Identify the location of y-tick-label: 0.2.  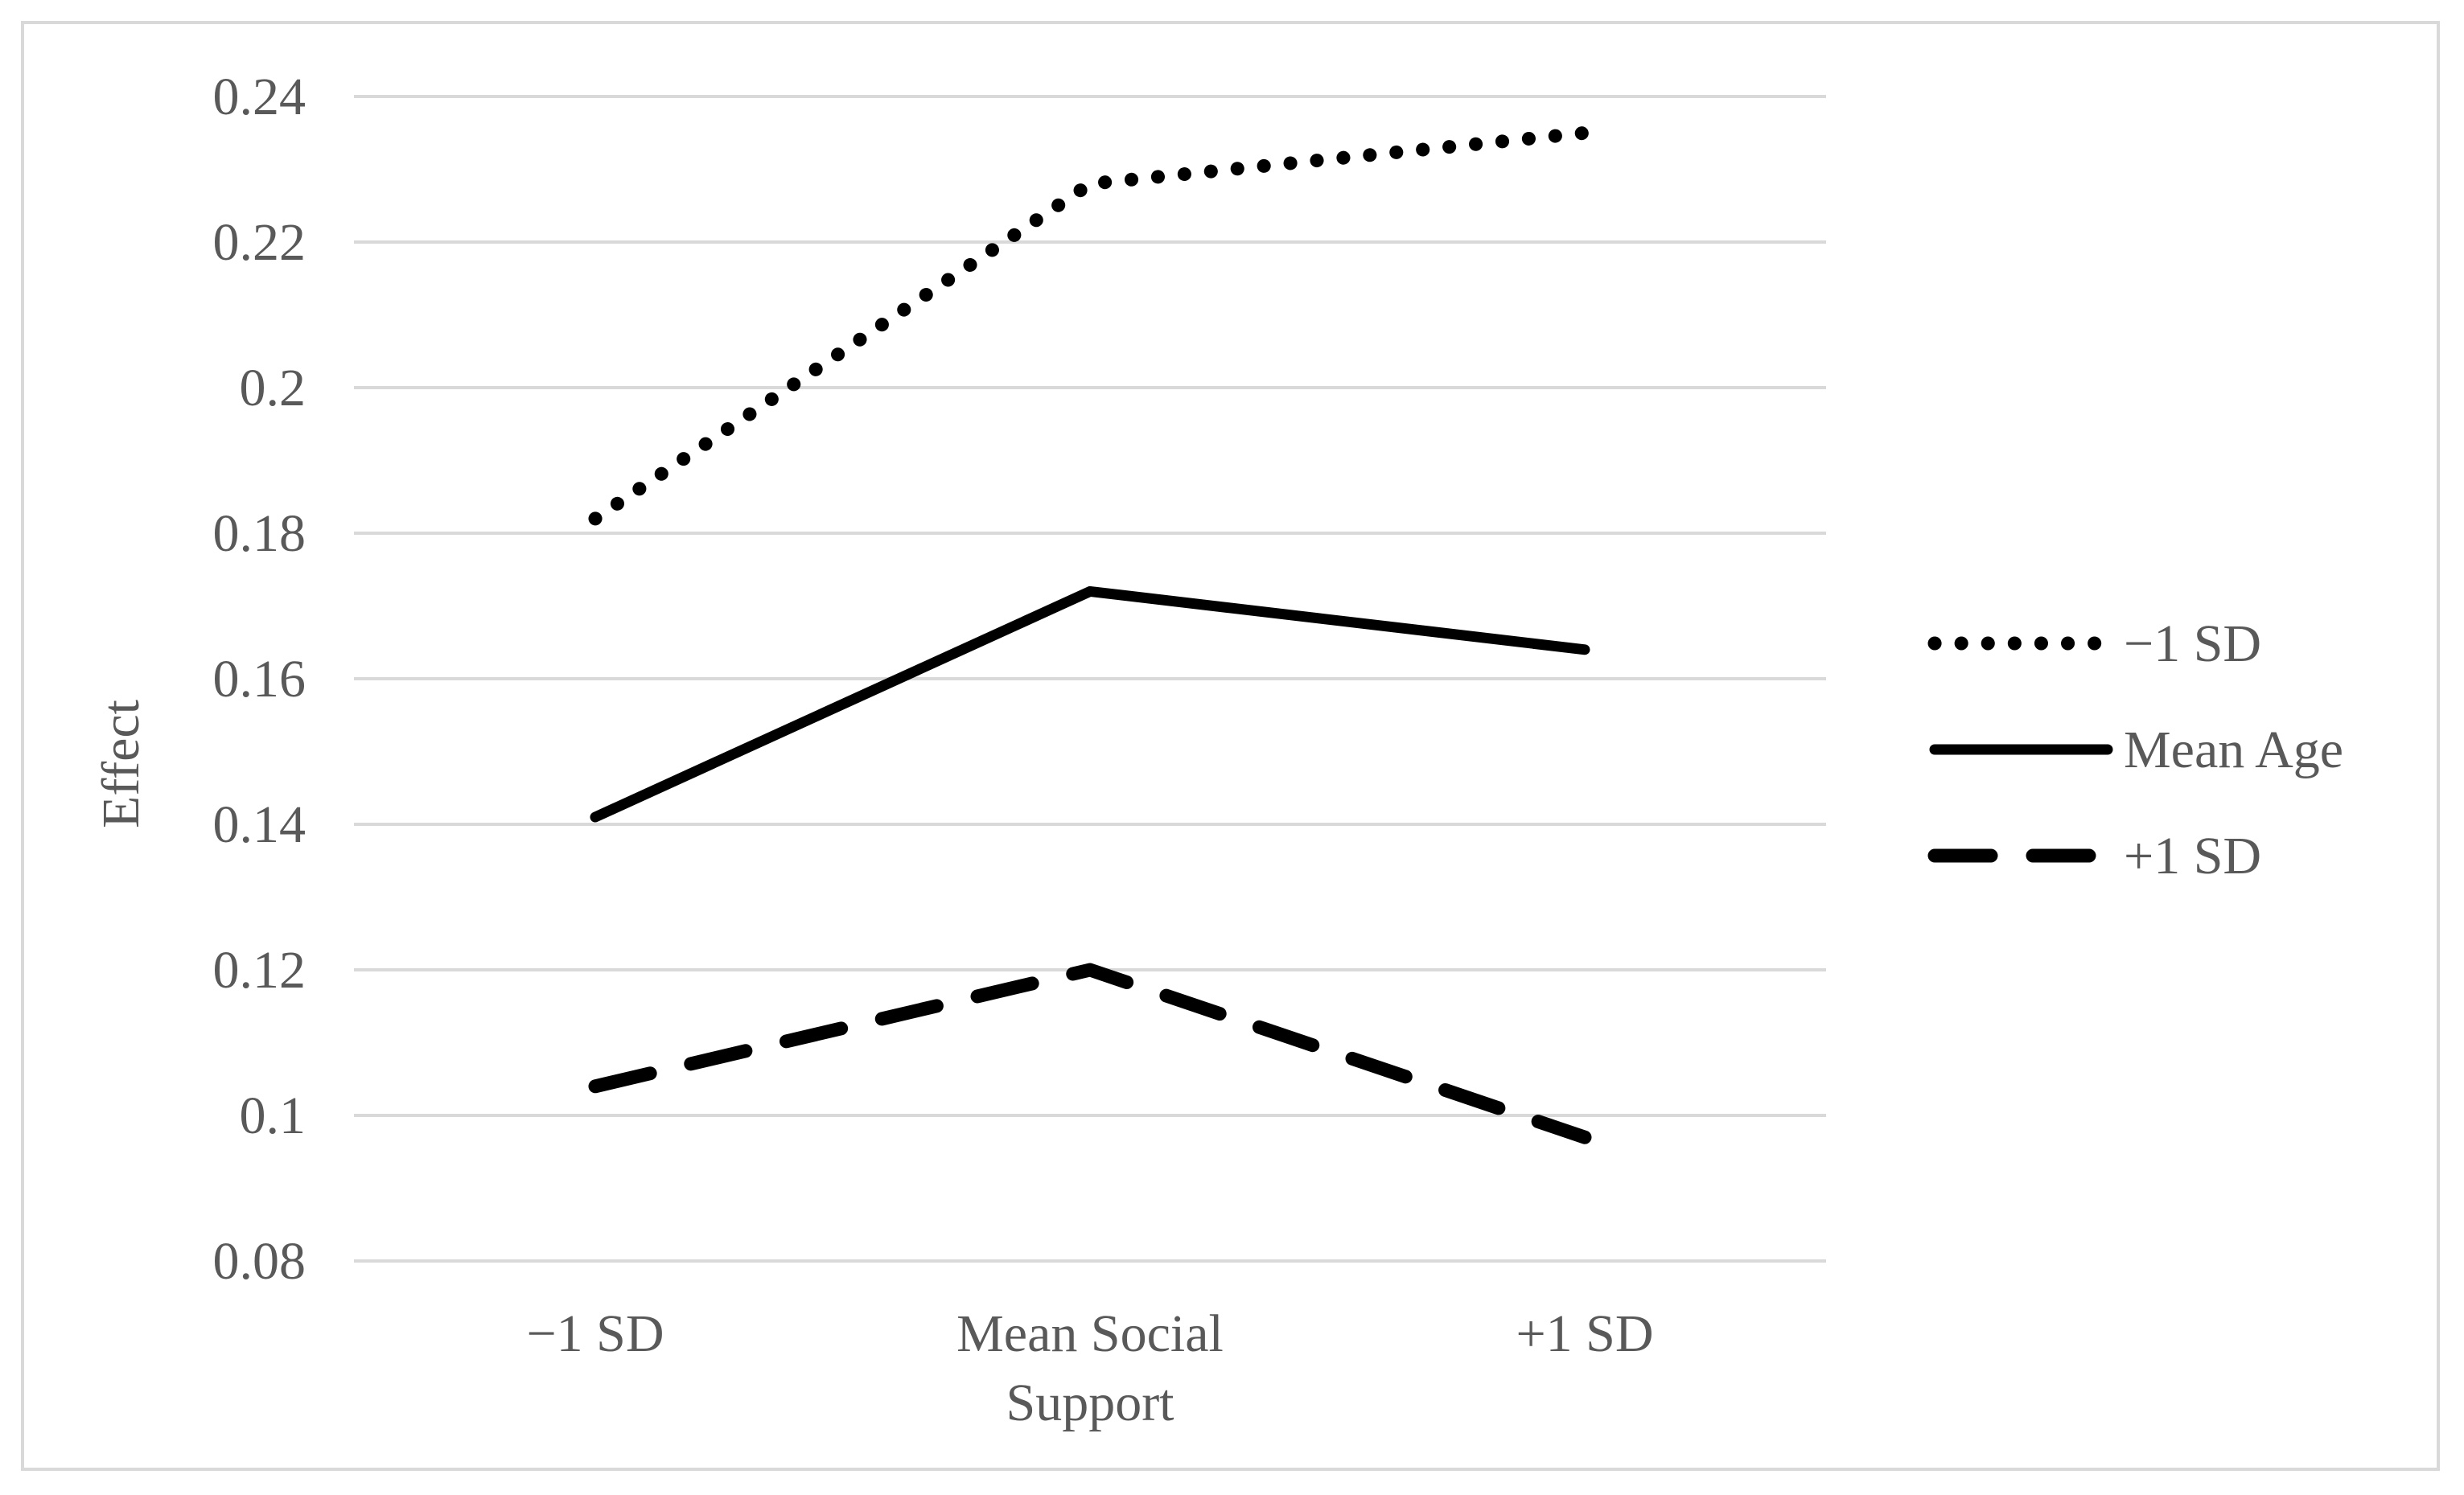
(273, 388).